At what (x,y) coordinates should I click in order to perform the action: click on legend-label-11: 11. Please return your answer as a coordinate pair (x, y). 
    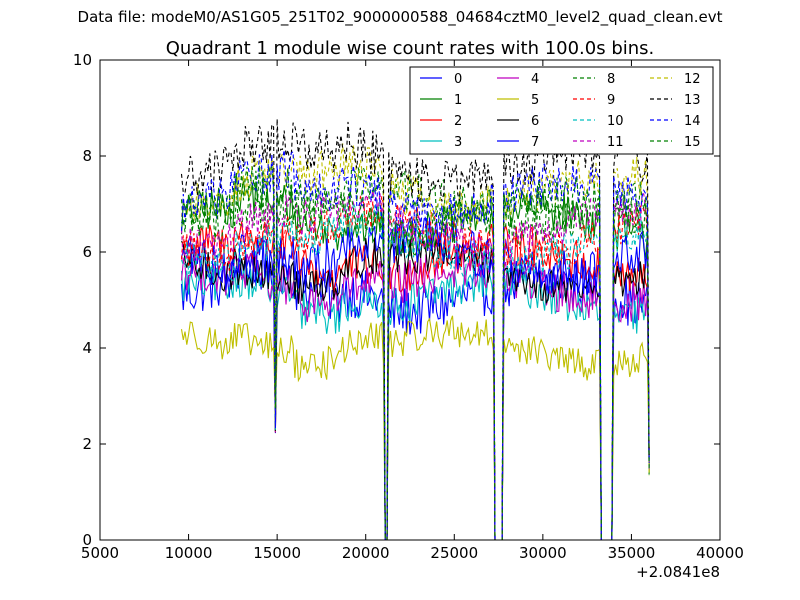
    Looking at the image, I should click on (615, 142).